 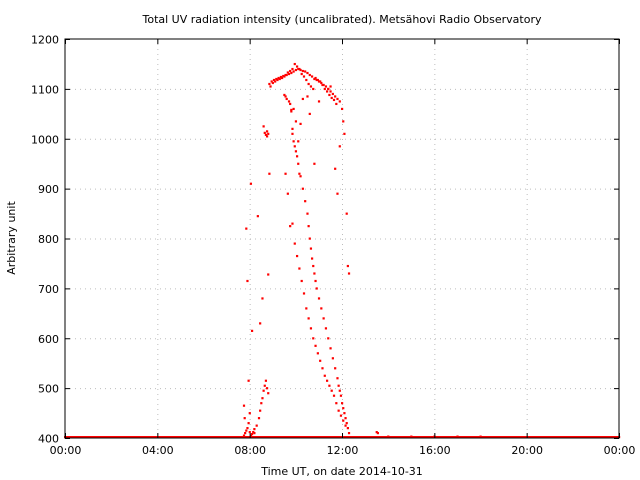 I want to click on y-tick-label: 700, so click(x=48, y=289).